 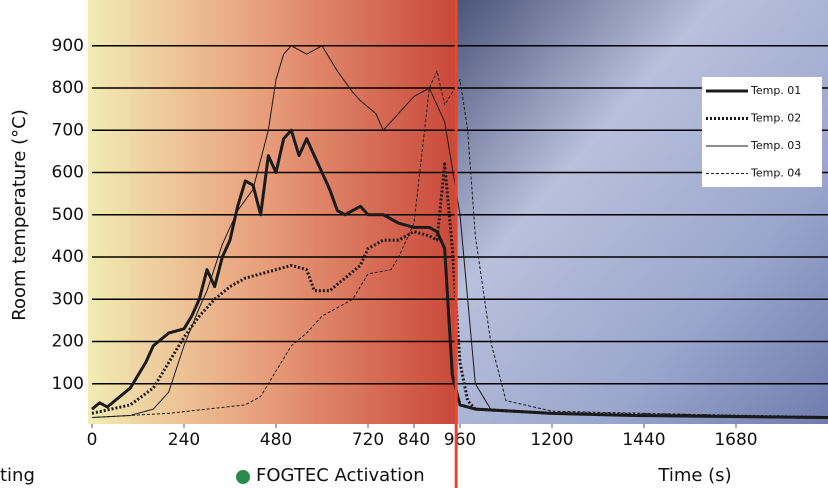 What do you see at coordinates (414, 440) in the screenshot?
I see `x-tick-label: 840` at bounding box center [414, 440].